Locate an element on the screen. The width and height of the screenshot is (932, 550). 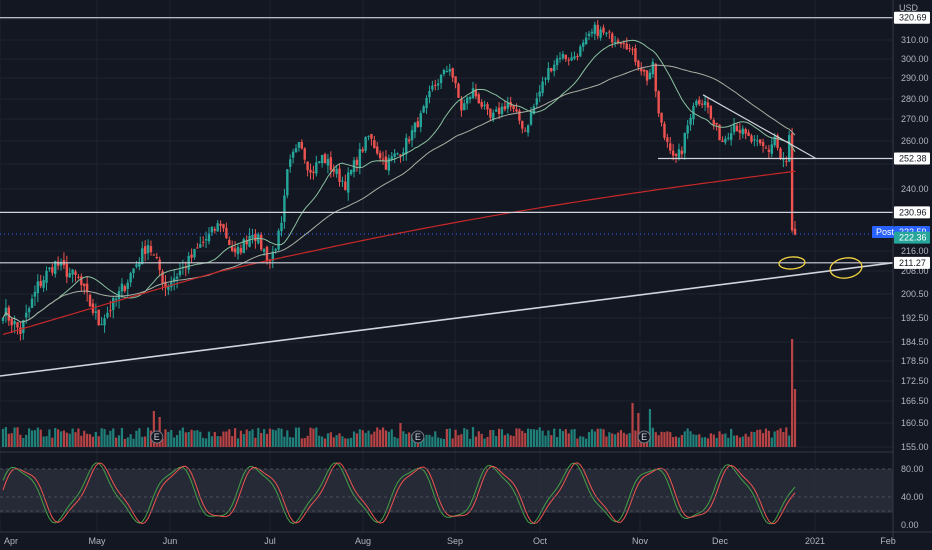
post-tag-label: Post is located at coordinates (885, 232).